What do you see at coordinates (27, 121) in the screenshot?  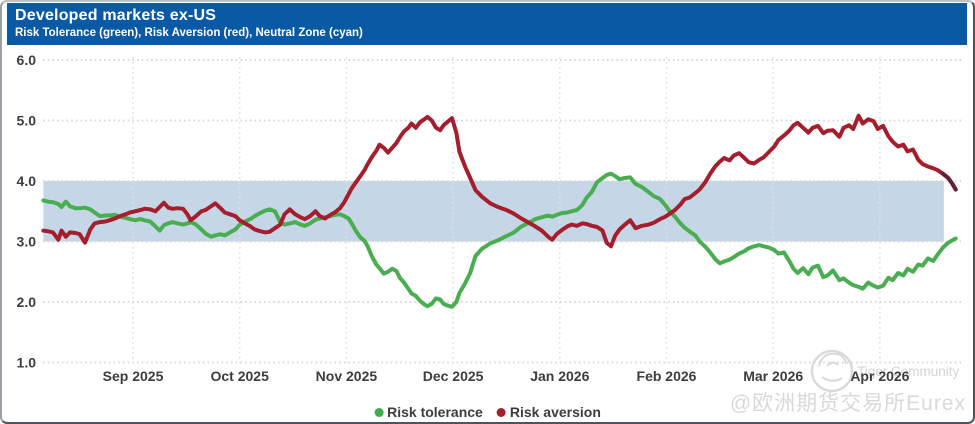 I see `y-tick-label-5.0: 5.0` at bounding box center [27, 121].